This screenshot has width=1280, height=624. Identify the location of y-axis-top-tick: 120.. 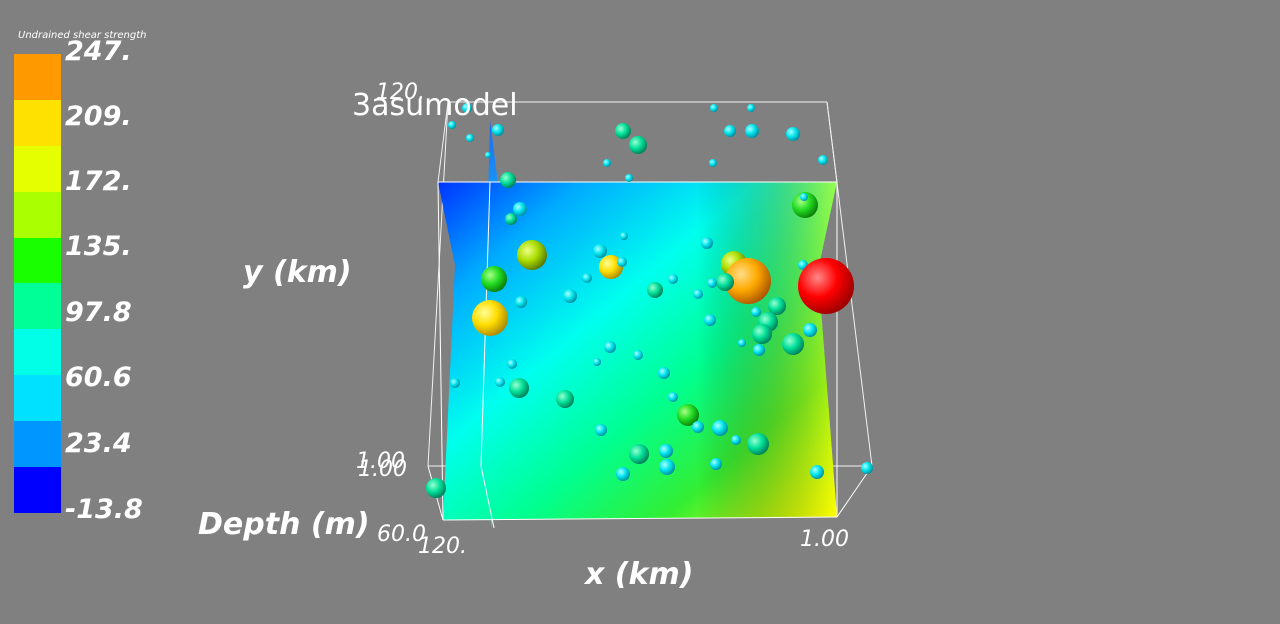
(400, 92).